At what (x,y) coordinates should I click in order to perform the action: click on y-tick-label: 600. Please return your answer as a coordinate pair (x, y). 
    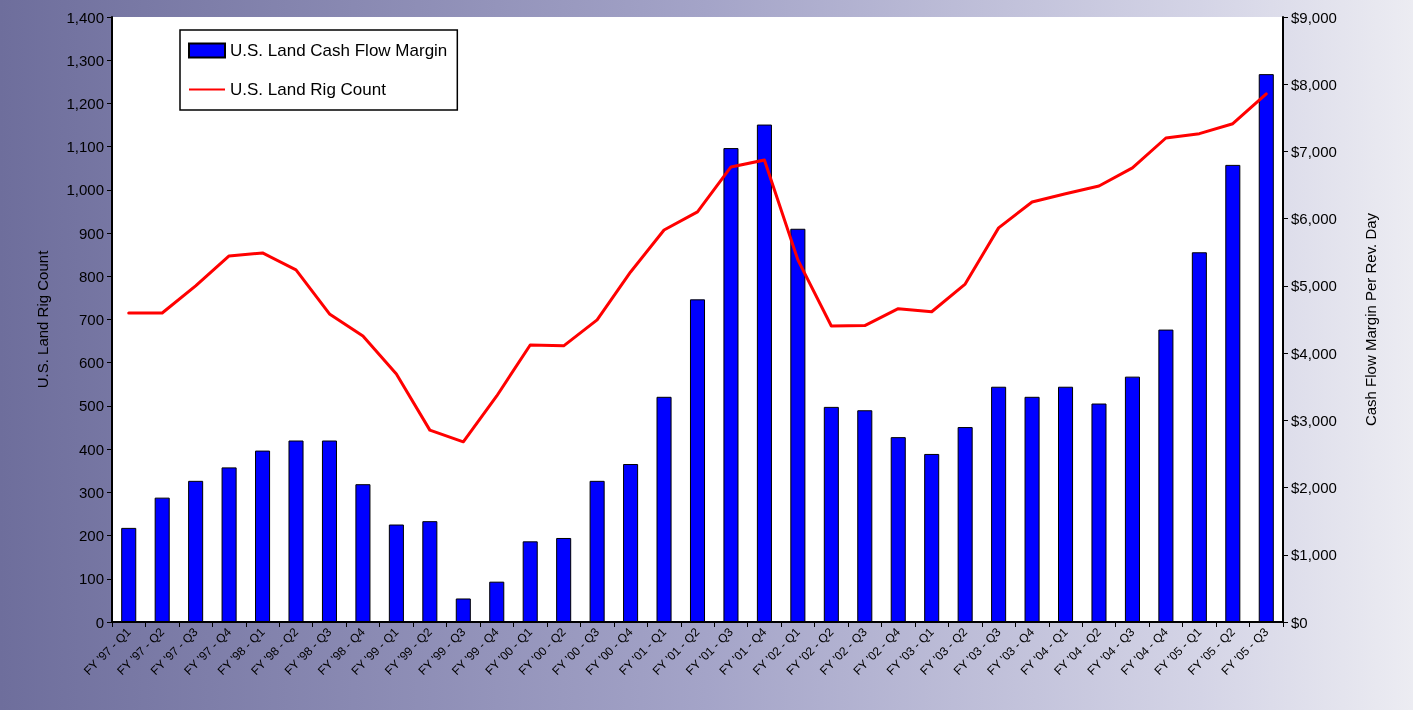
    Looking at the image, I should click on (91, 363).